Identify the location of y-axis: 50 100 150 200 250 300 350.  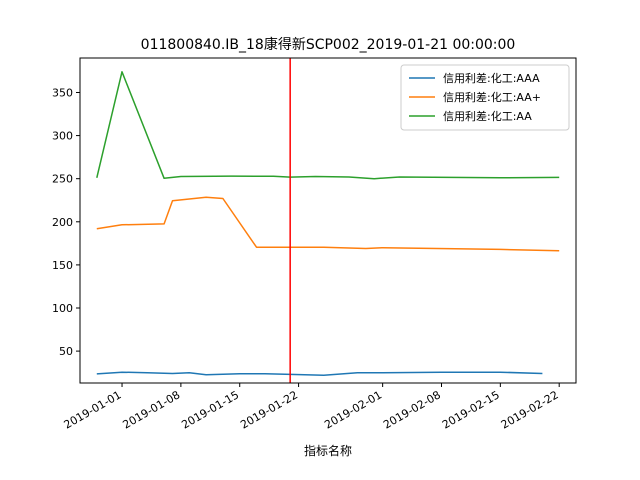
(66, 222).